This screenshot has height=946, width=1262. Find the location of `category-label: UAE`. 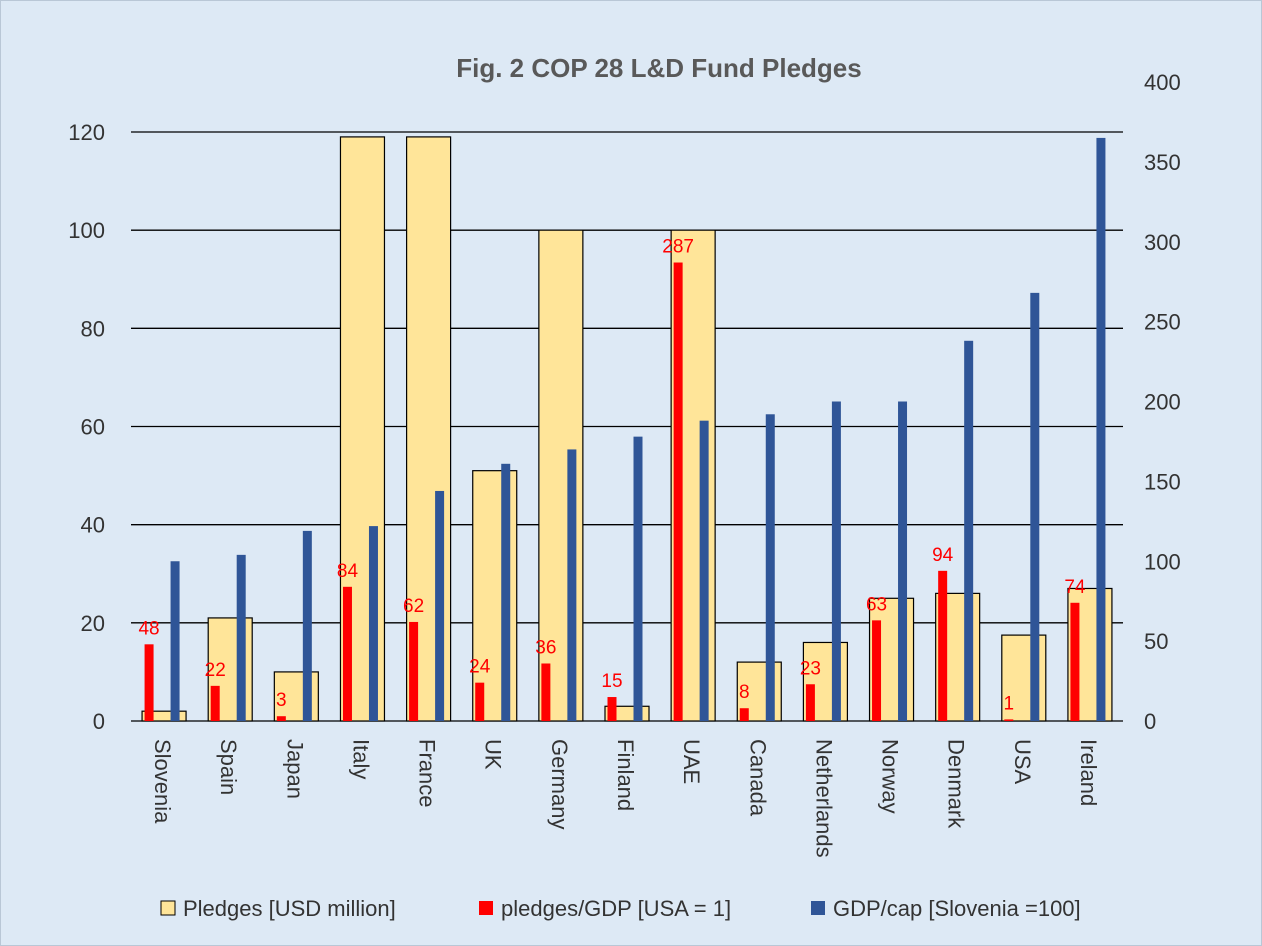

category-label: UAE is located at coordinates (691, 761).